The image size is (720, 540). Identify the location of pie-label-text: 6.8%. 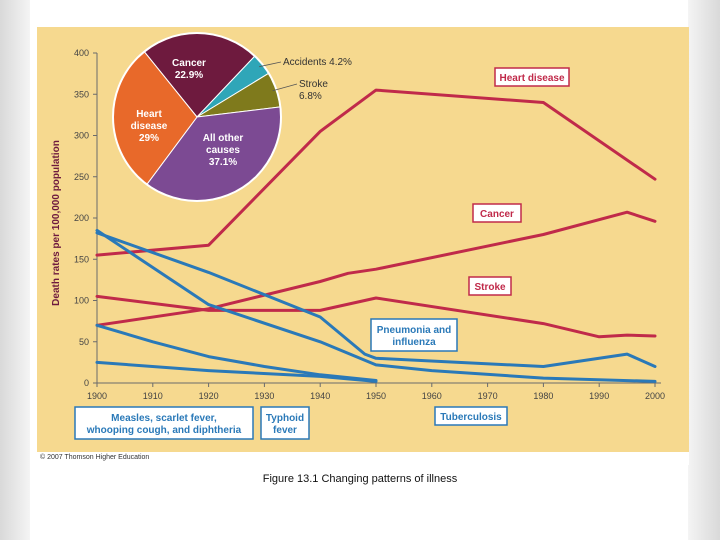
(310, 96).